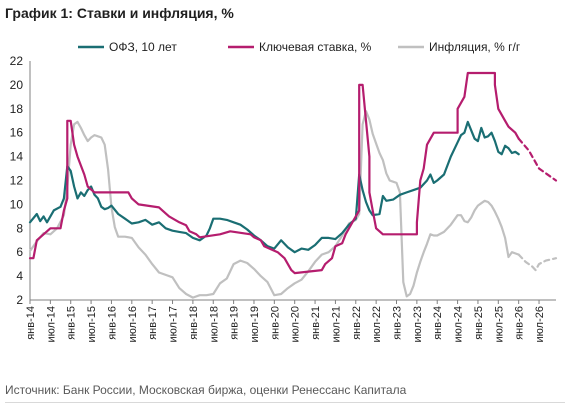  I want to click on x-tick-label: янв-16, so click(112, 323).